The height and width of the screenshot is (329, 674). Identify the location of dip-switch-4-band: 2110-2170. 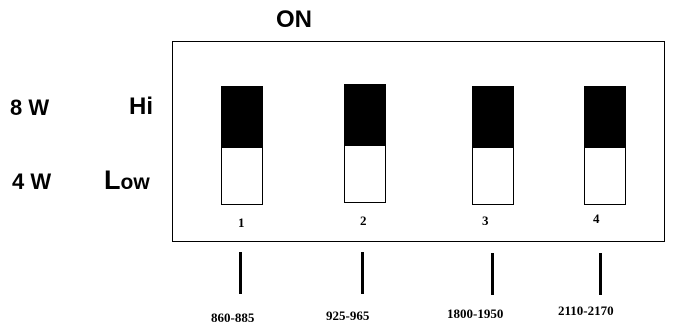
(586, 310).